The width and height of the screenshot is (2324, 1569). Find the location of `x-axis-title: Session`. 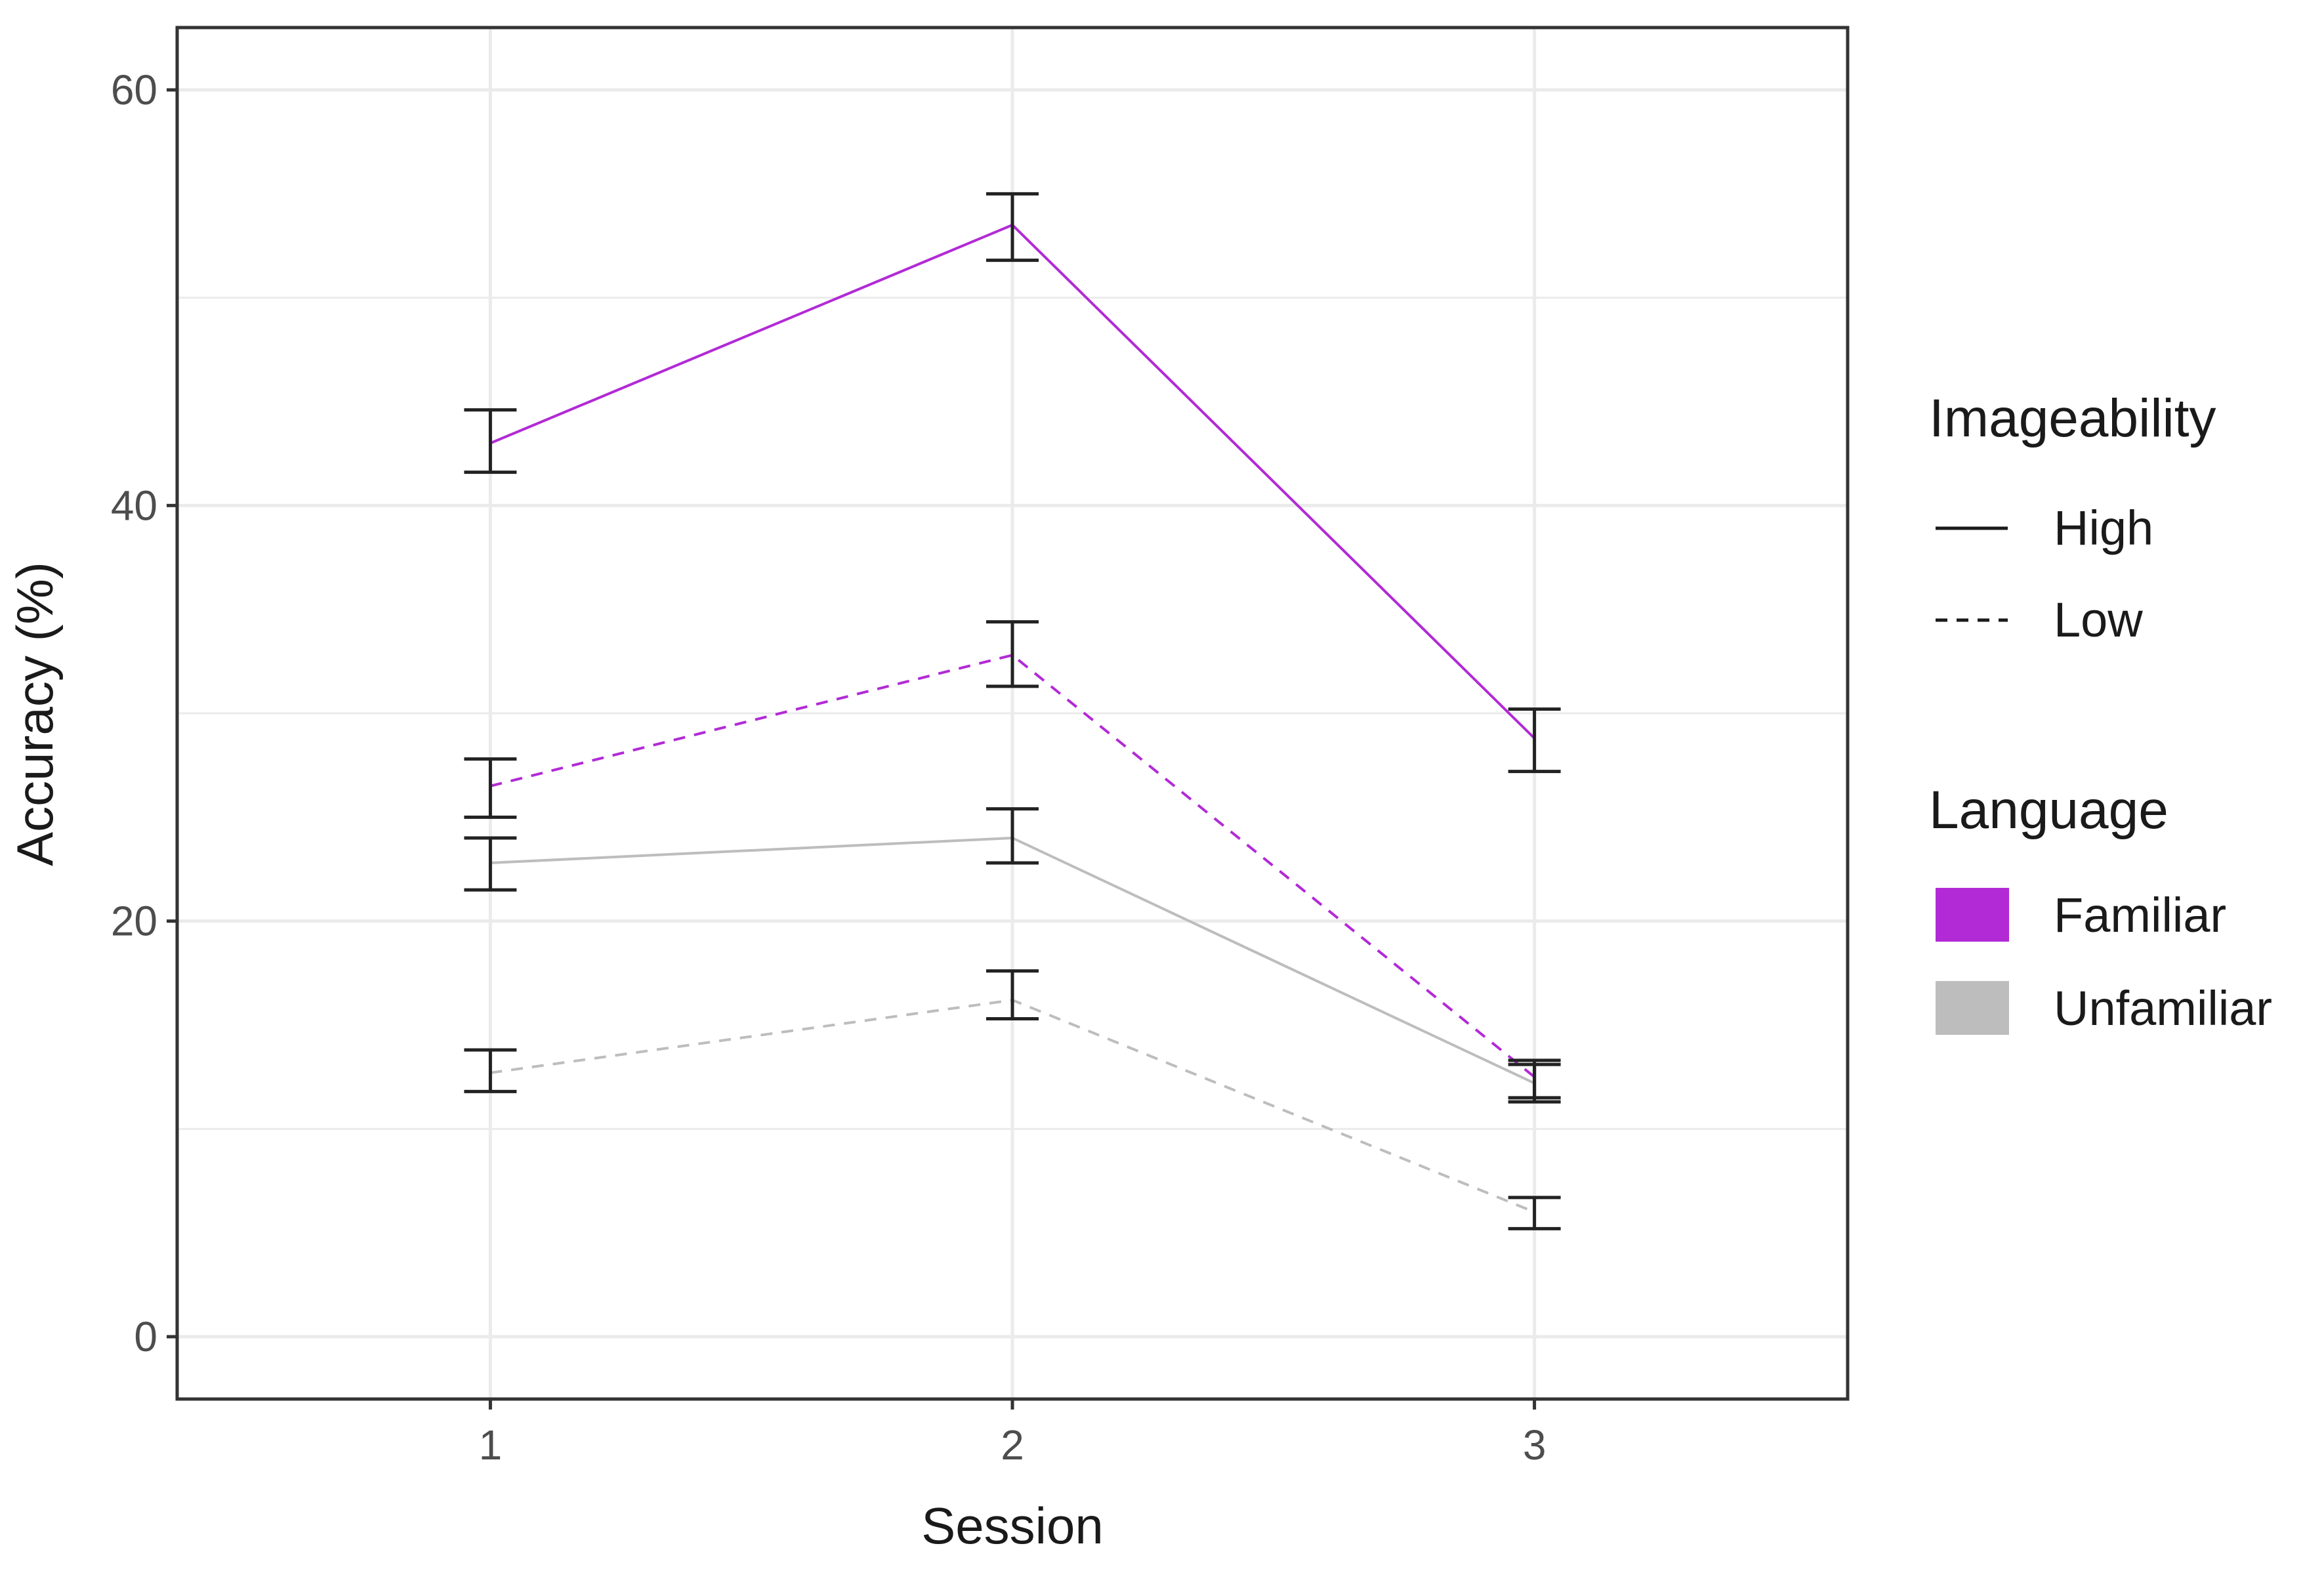

x-axis-title: Session is located at coordinates (1013, 1526).